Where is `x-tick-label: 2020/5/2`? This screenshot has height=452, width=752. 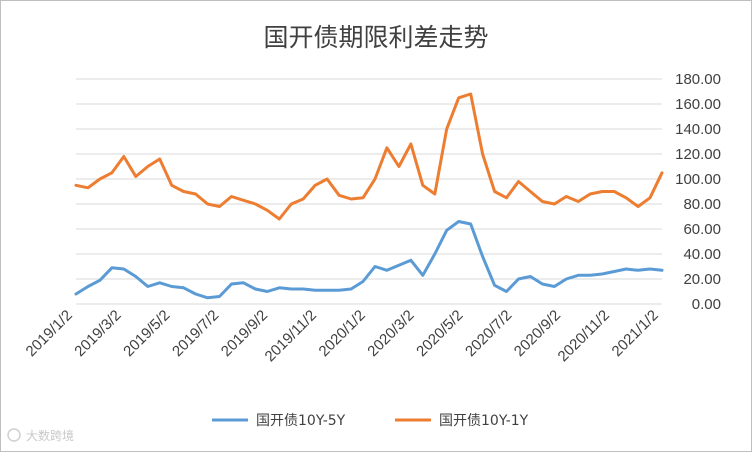
x-tick-label: 2020/5/2 is located at coordinates (439, 333).